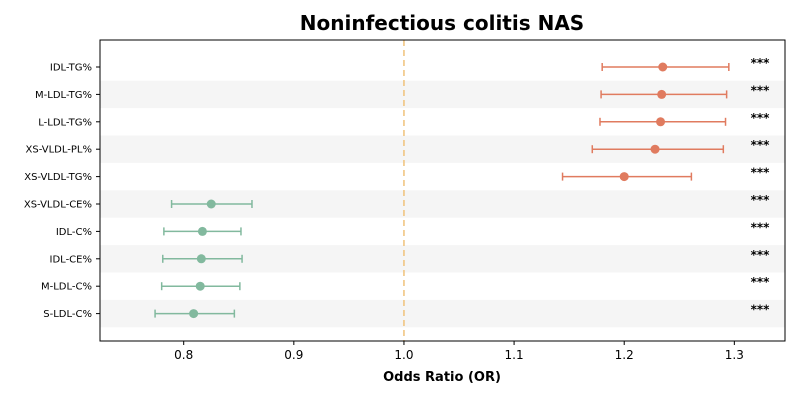 The width and height of the screenshot is (800, 400). Describe the element at coordinates (514, 355) in the screenshot. I see `x-tick-label: 1.1` at that location.